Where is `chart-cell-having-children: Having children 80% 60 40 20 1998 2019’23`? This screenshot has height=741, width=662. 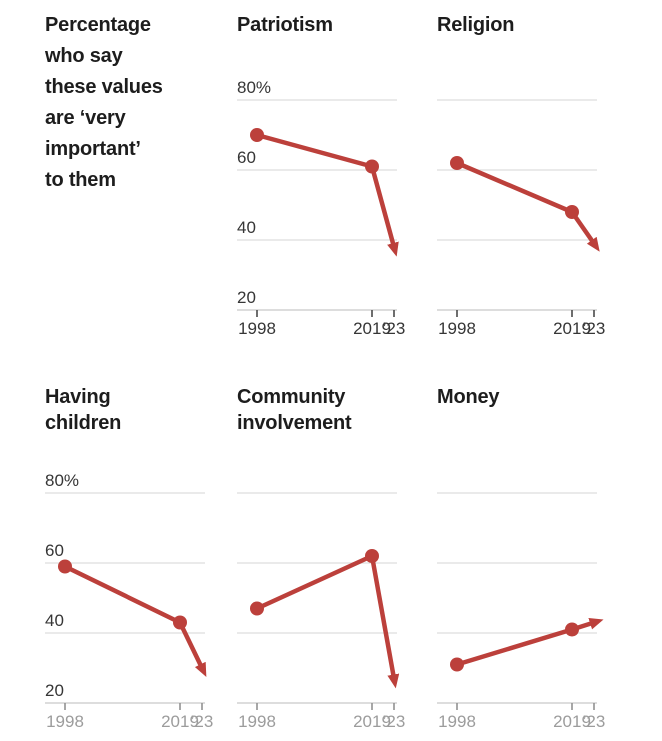
chart-cell-having-children: Having children 80% 60 40 20 1998 2019’23 is located at coordinates (130, 557).